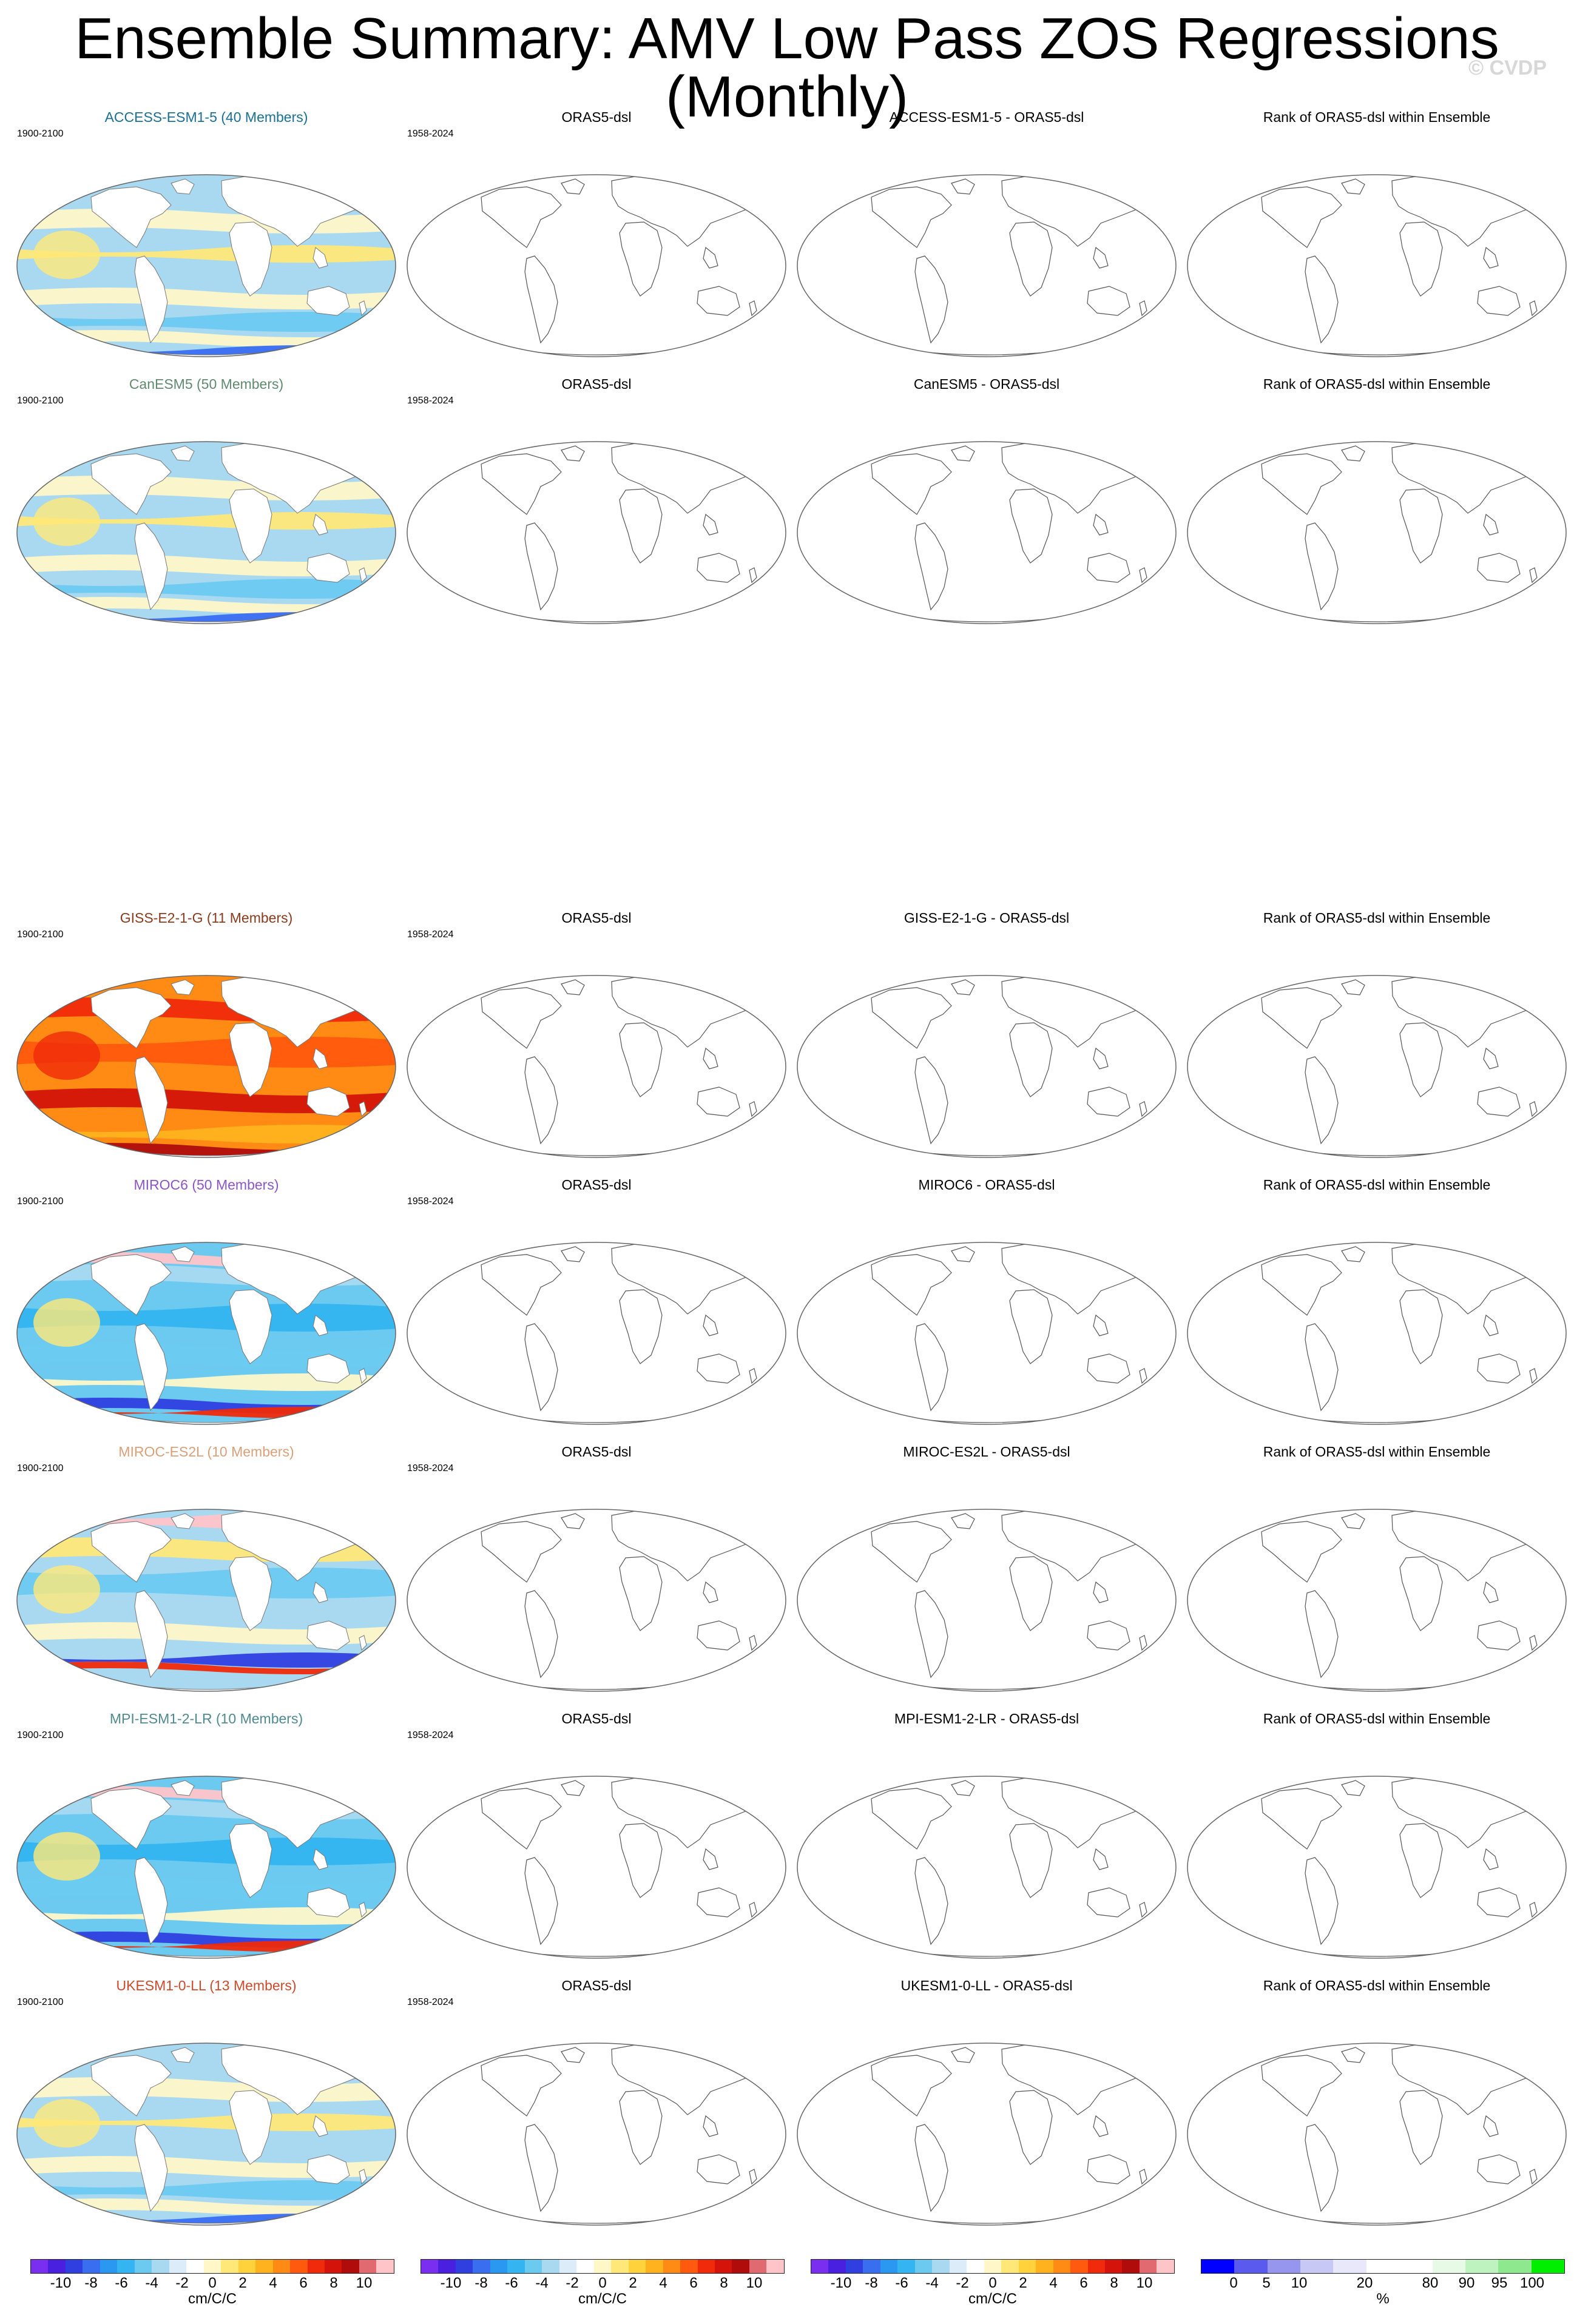  I want to click on map-panel-model: MPI-ESM1-2-LR (10 Members) 1900-2100, so click(206, 1844).